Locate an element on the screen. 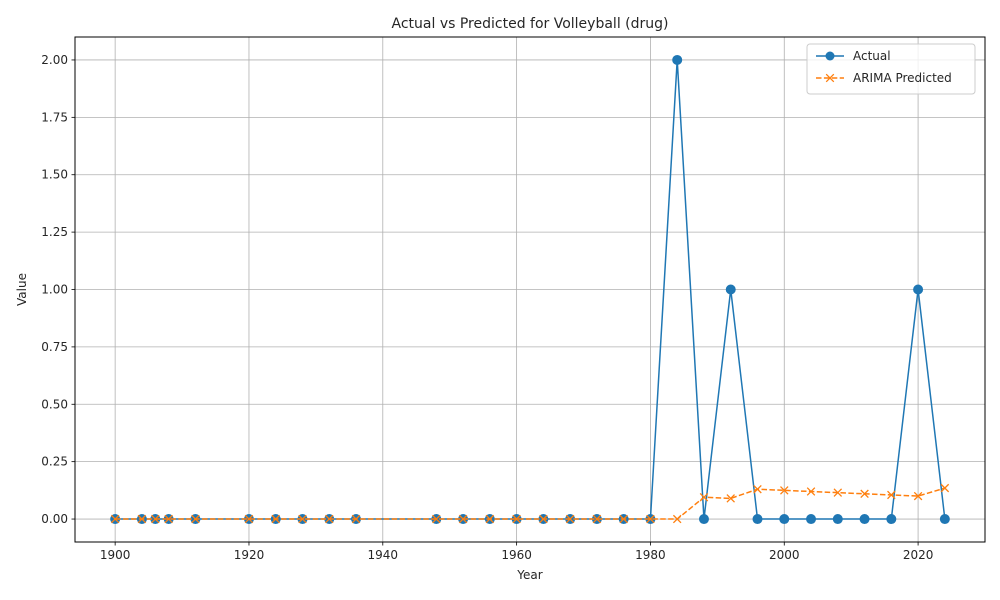 The height and width of the screenshot is (600, 1000). legend-label-predicted: ARIMA Predicted is located at coordinates (902, 78).